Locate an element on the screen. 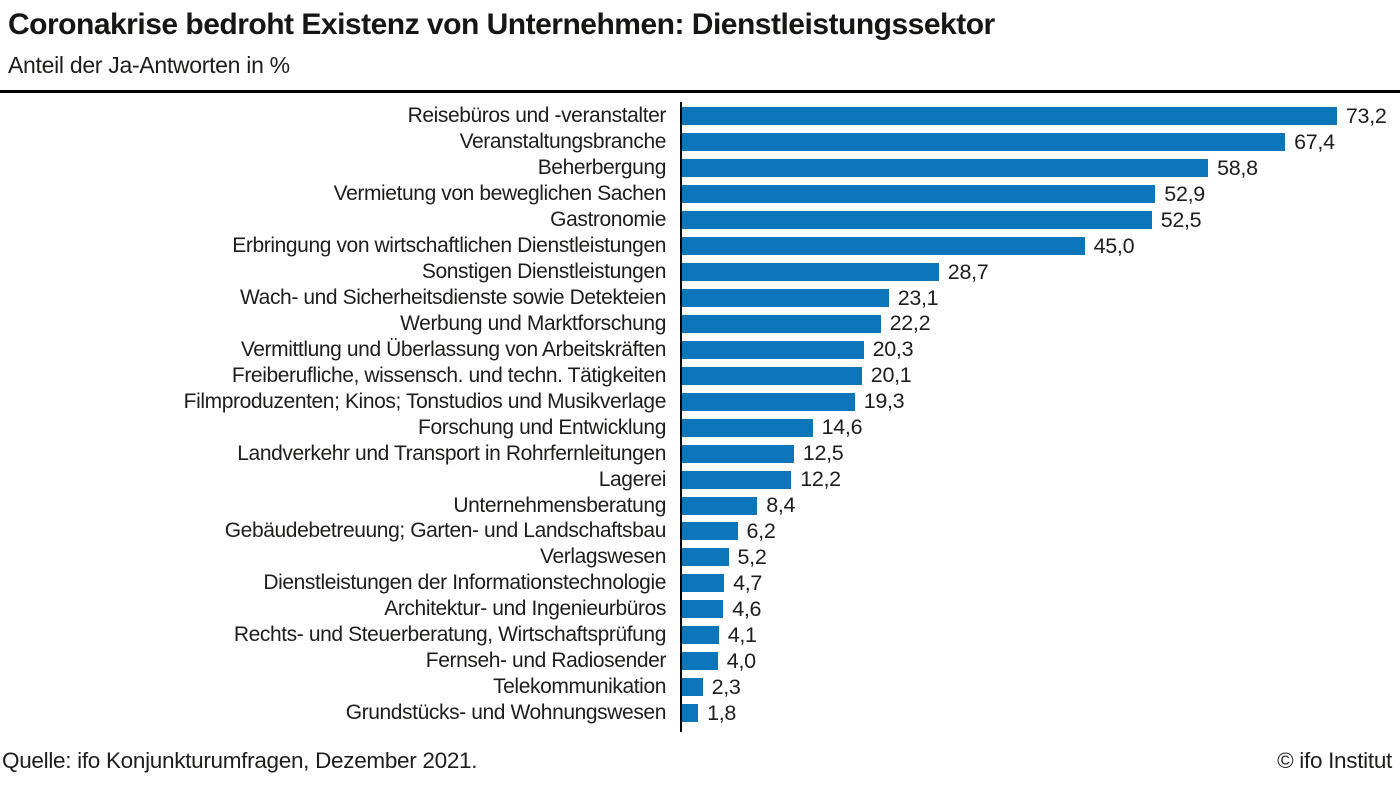 The height and width of the screenshot is (788, 1400). value-label: 4,1 is located at coordinates (742, 634).